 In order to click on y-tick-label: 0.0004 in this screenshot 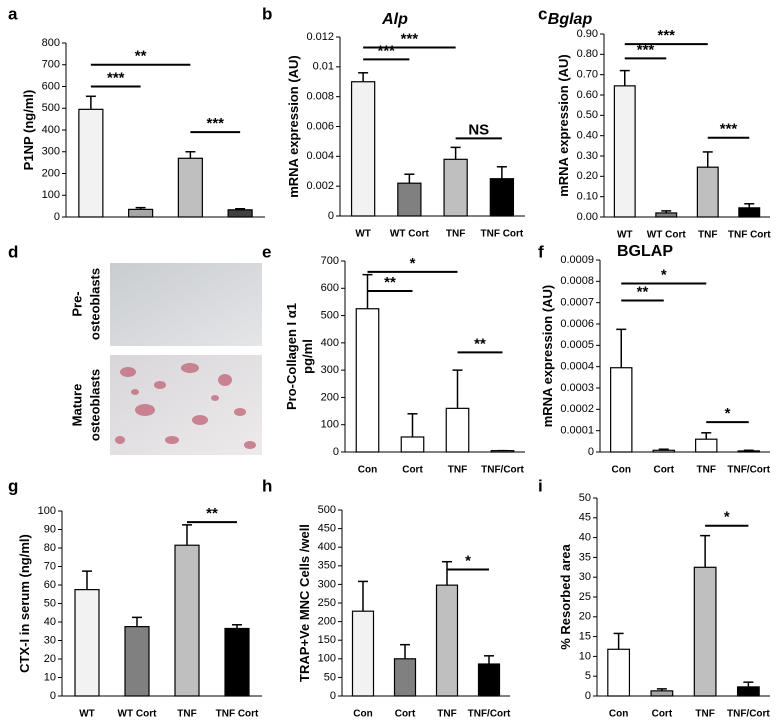, I will do `click(577, 367)`.